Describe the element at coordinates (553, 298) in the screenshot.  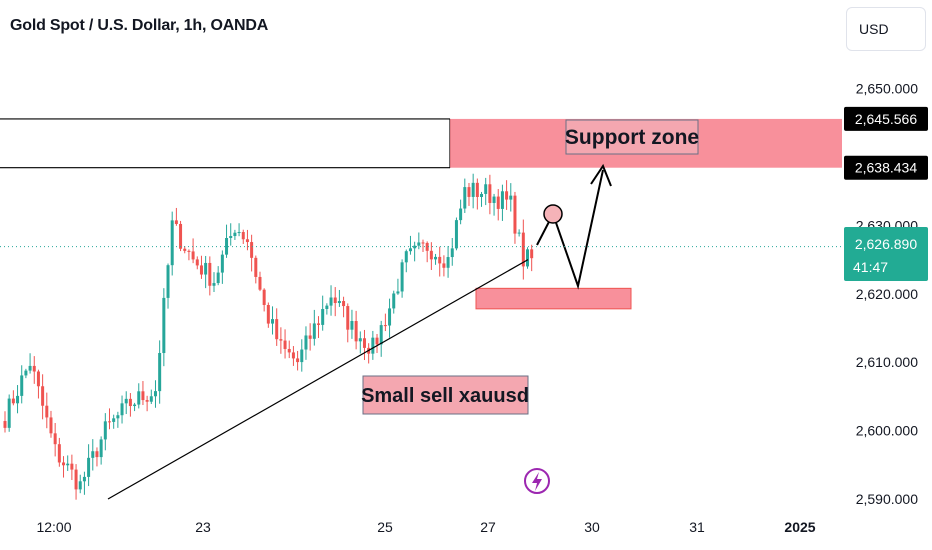
I see `target-zone` at that location.